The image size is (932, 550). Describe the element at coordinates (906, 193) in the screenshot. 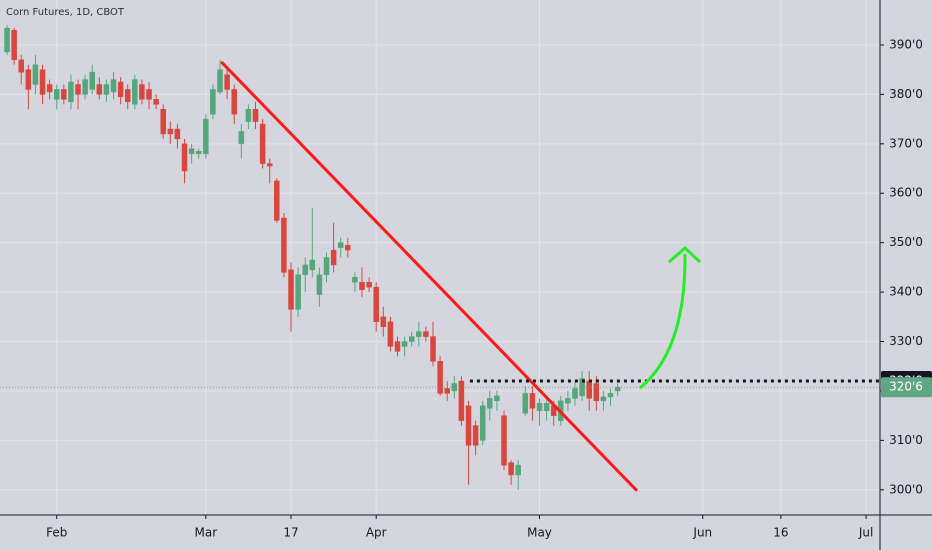

I see `y-tick-label: 360'0` at that location.